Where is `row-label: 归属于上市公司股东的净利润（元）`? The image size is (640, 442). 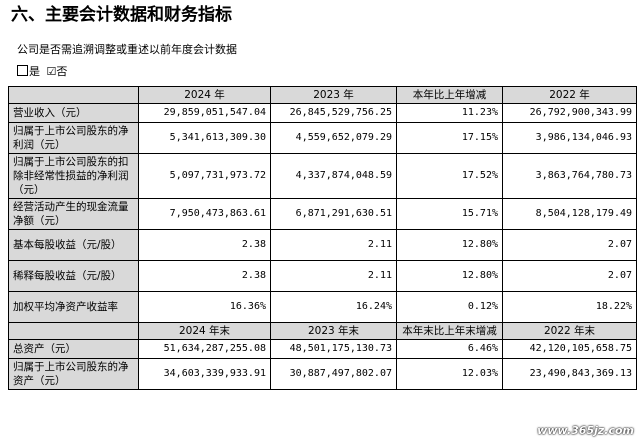
row-label: 归属于上市公司股东的净利润（元） is located at coordinates (73, 138).